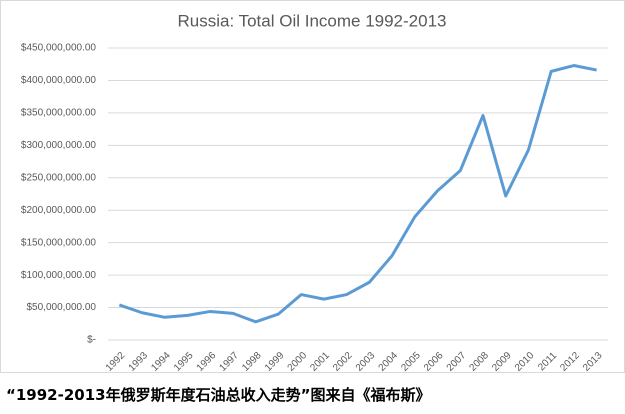 The height and width of the screenshot is (414, 625). I want to click on y-tick-label: $150,000,000.00, so click(59, 242).